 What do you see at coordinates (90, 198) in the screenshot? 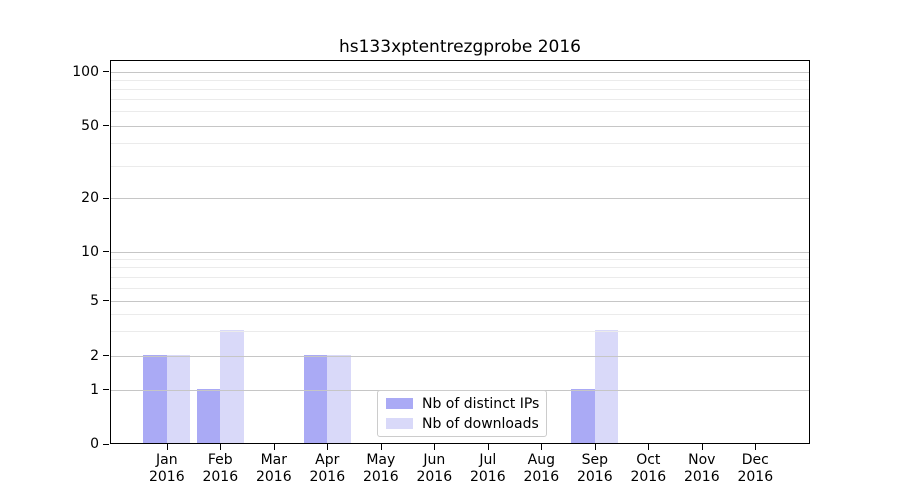
I see `y-axis-tick-label: 20` at bounding box center [90, 198].